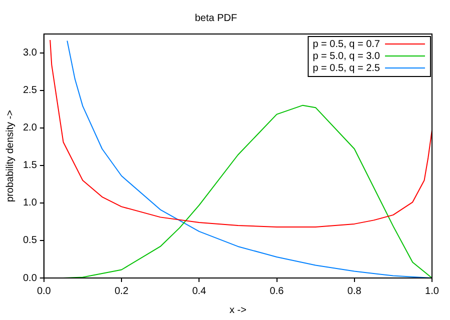  I want to click on legend-label: p = 0.5, q = 0.7, so click(346, 44).